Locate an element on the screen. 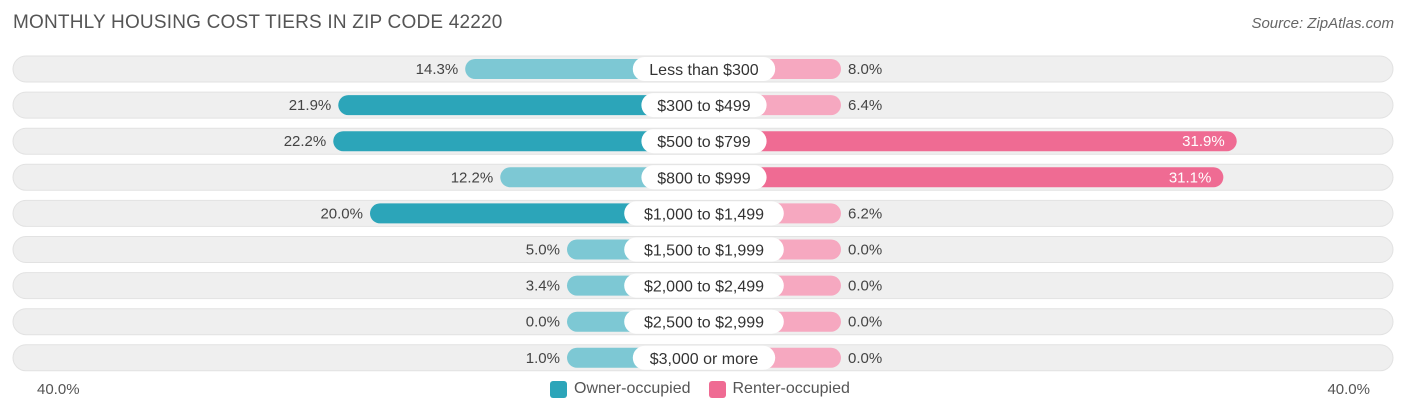 The image size is (1406, 415). category-label: $300 to $499 is located at coordinates (704, 106).